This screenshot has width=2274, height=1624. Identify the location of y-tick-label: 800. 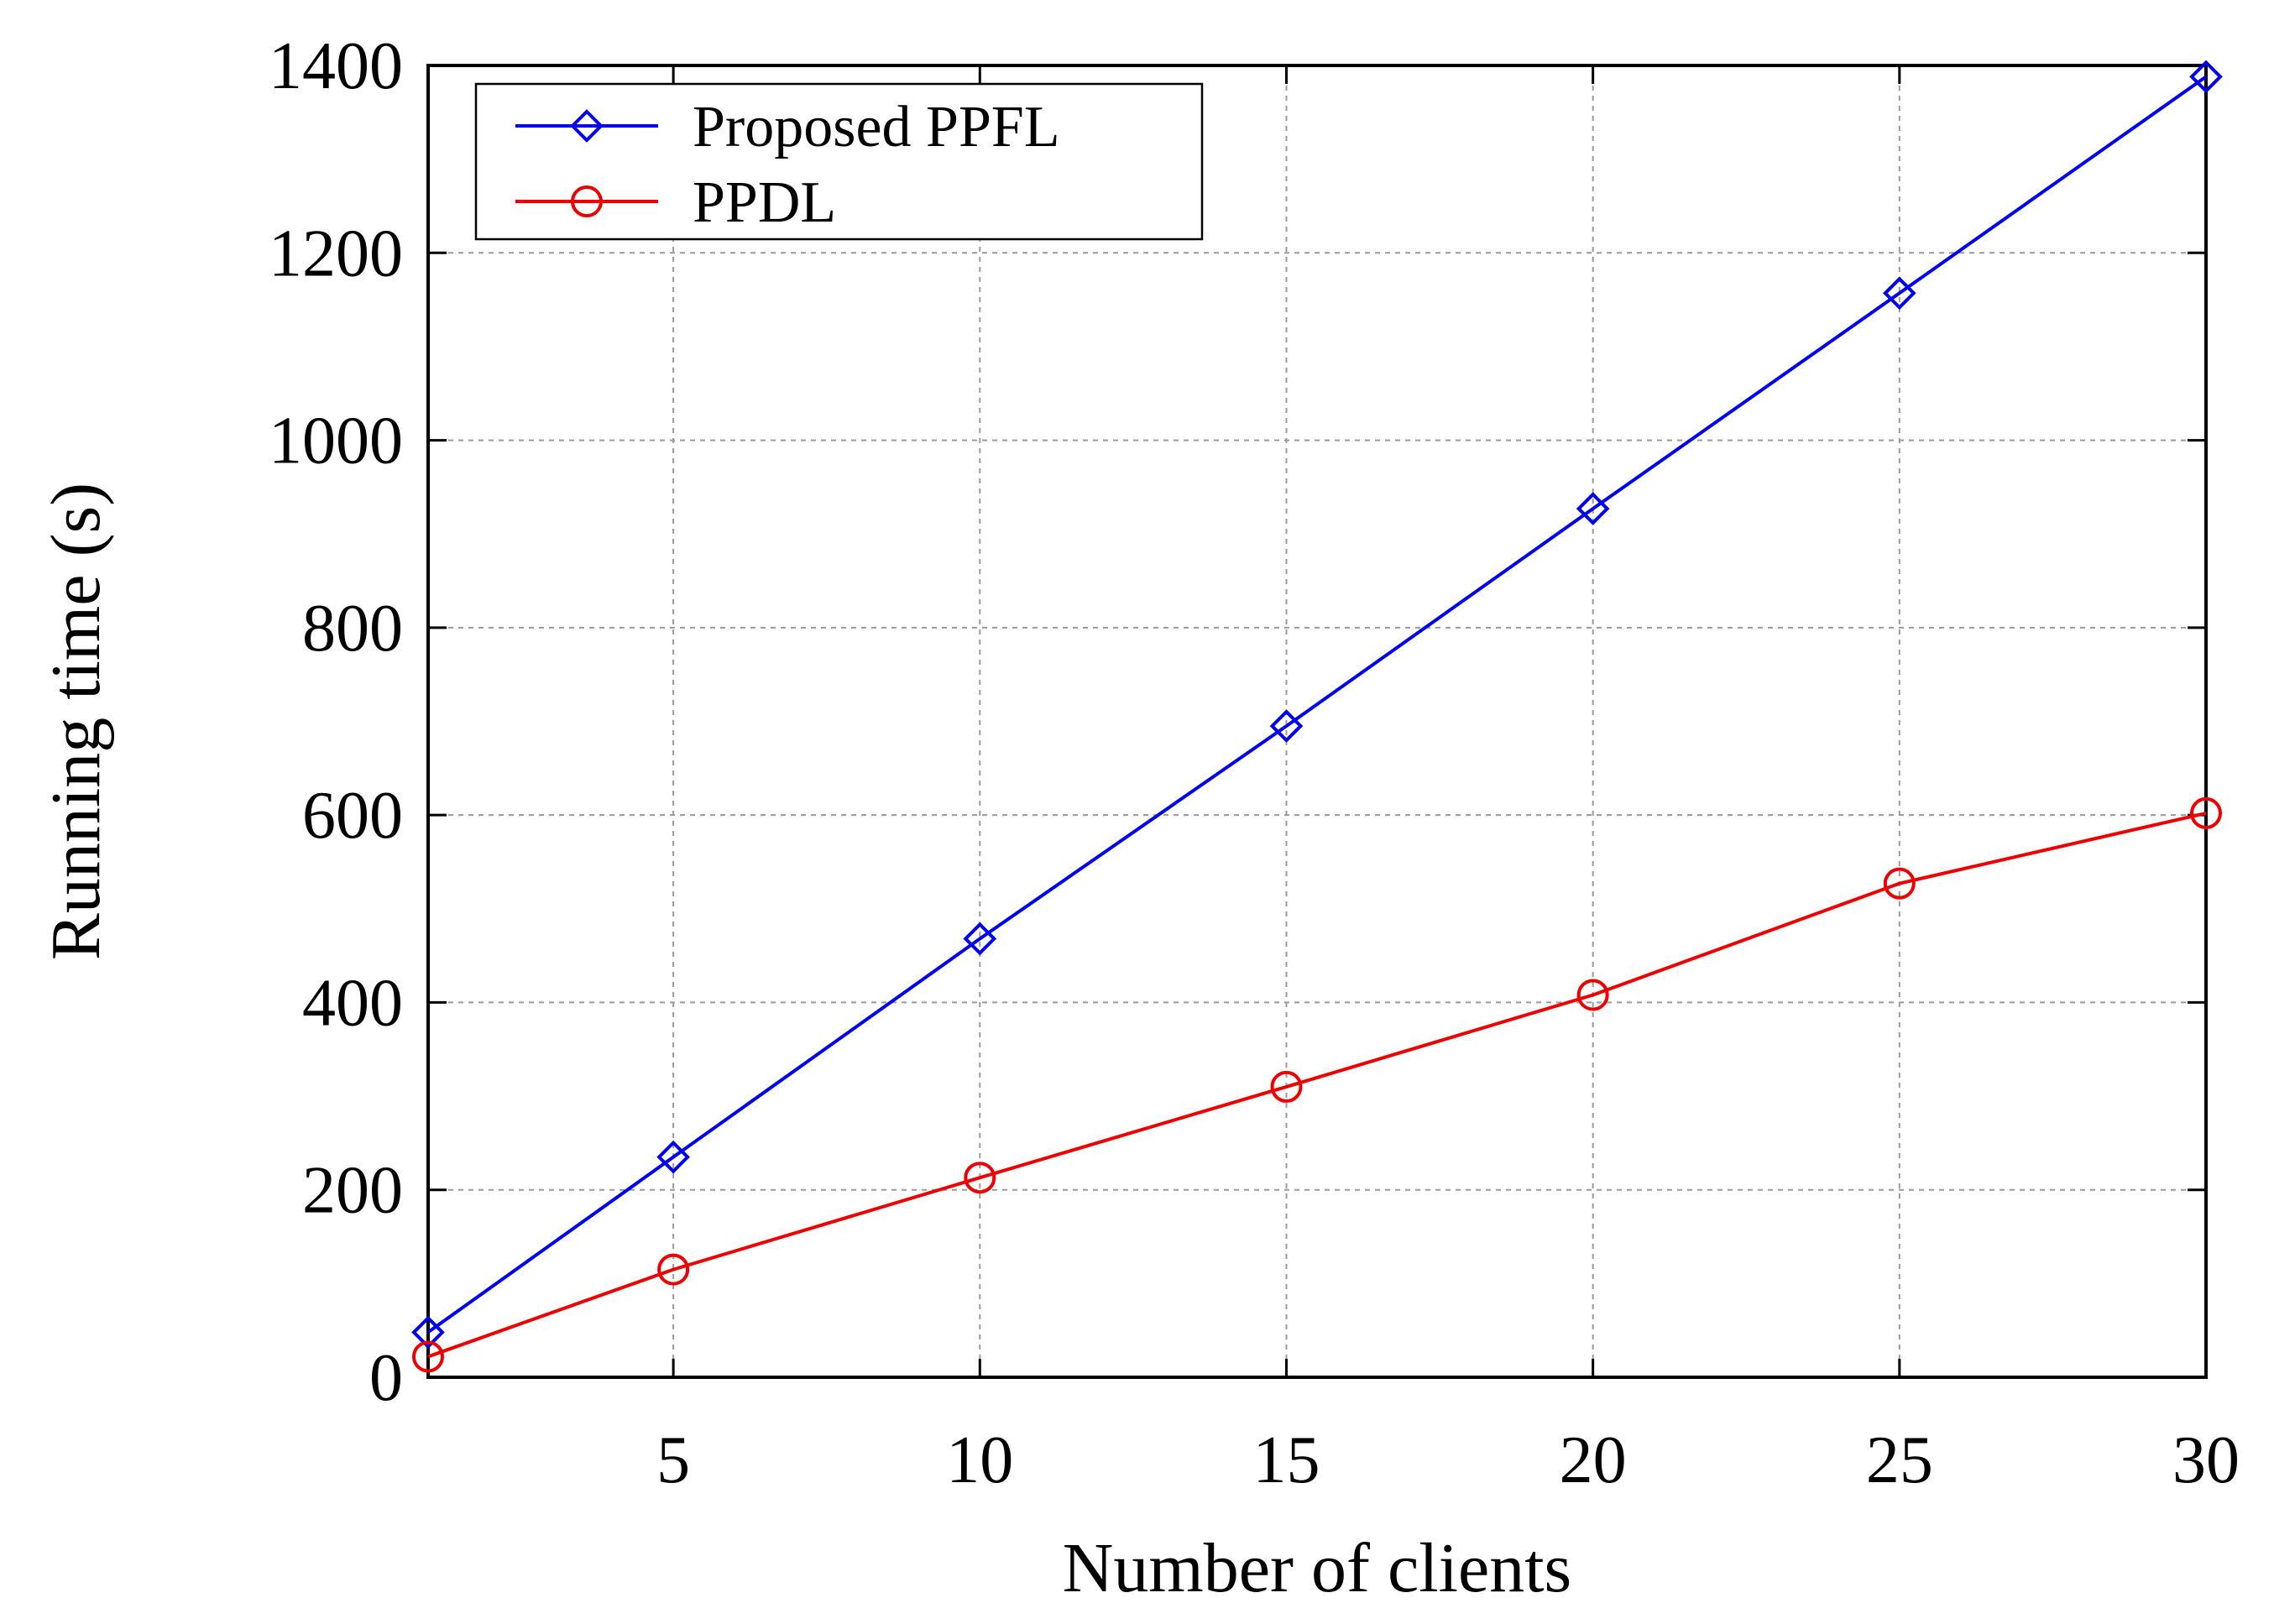
(352, 629).